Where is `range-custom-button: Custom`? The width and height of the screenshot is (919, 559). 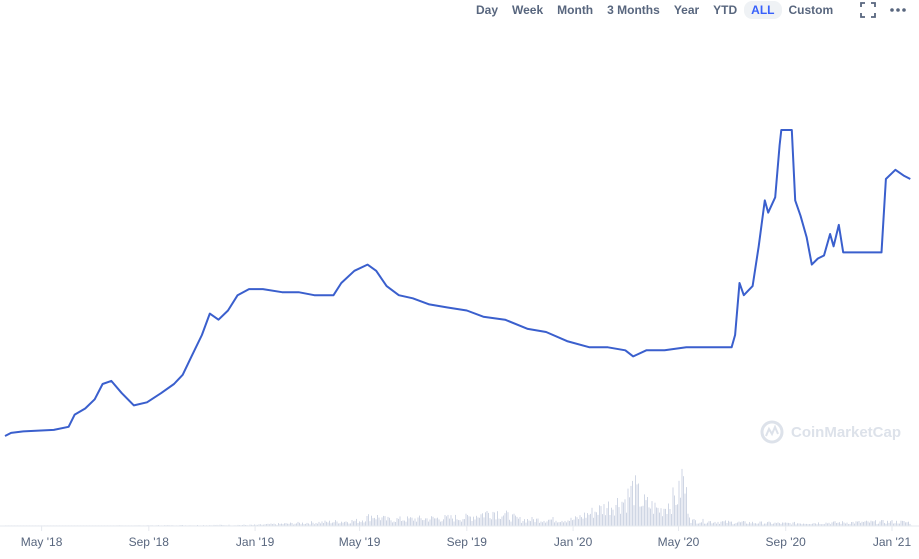
range-custom-button: Custom is located at coordinates (811, 10).